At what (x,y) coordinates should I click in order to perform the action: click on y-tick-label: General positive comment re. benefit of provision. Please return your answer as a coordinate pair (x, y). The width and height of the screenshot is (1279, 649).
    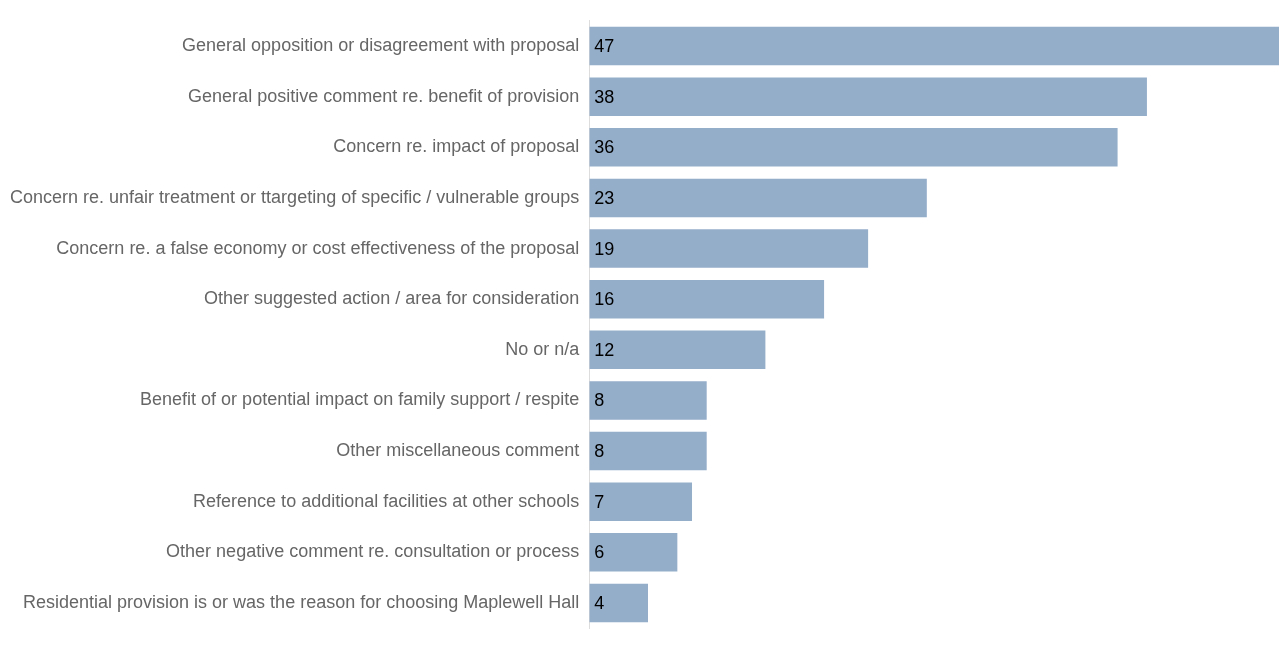
    Looking at the image, I should click on (384, 95).